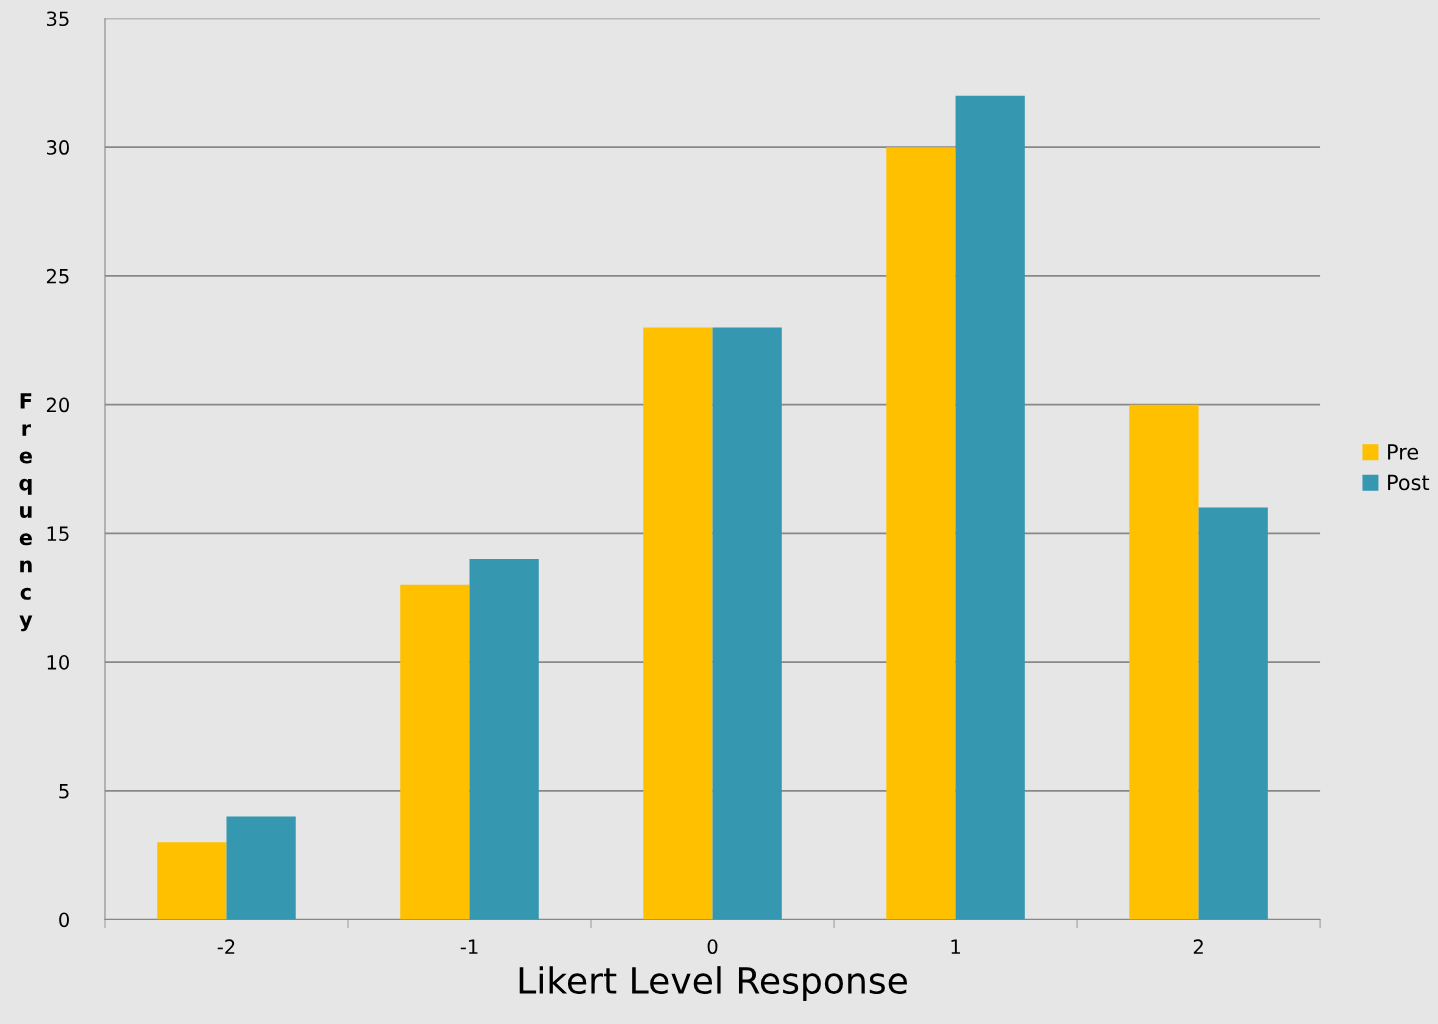  Describe the element at coordinates (1409, 482) in the screenshot. I see `legend-label: Post` at that location.